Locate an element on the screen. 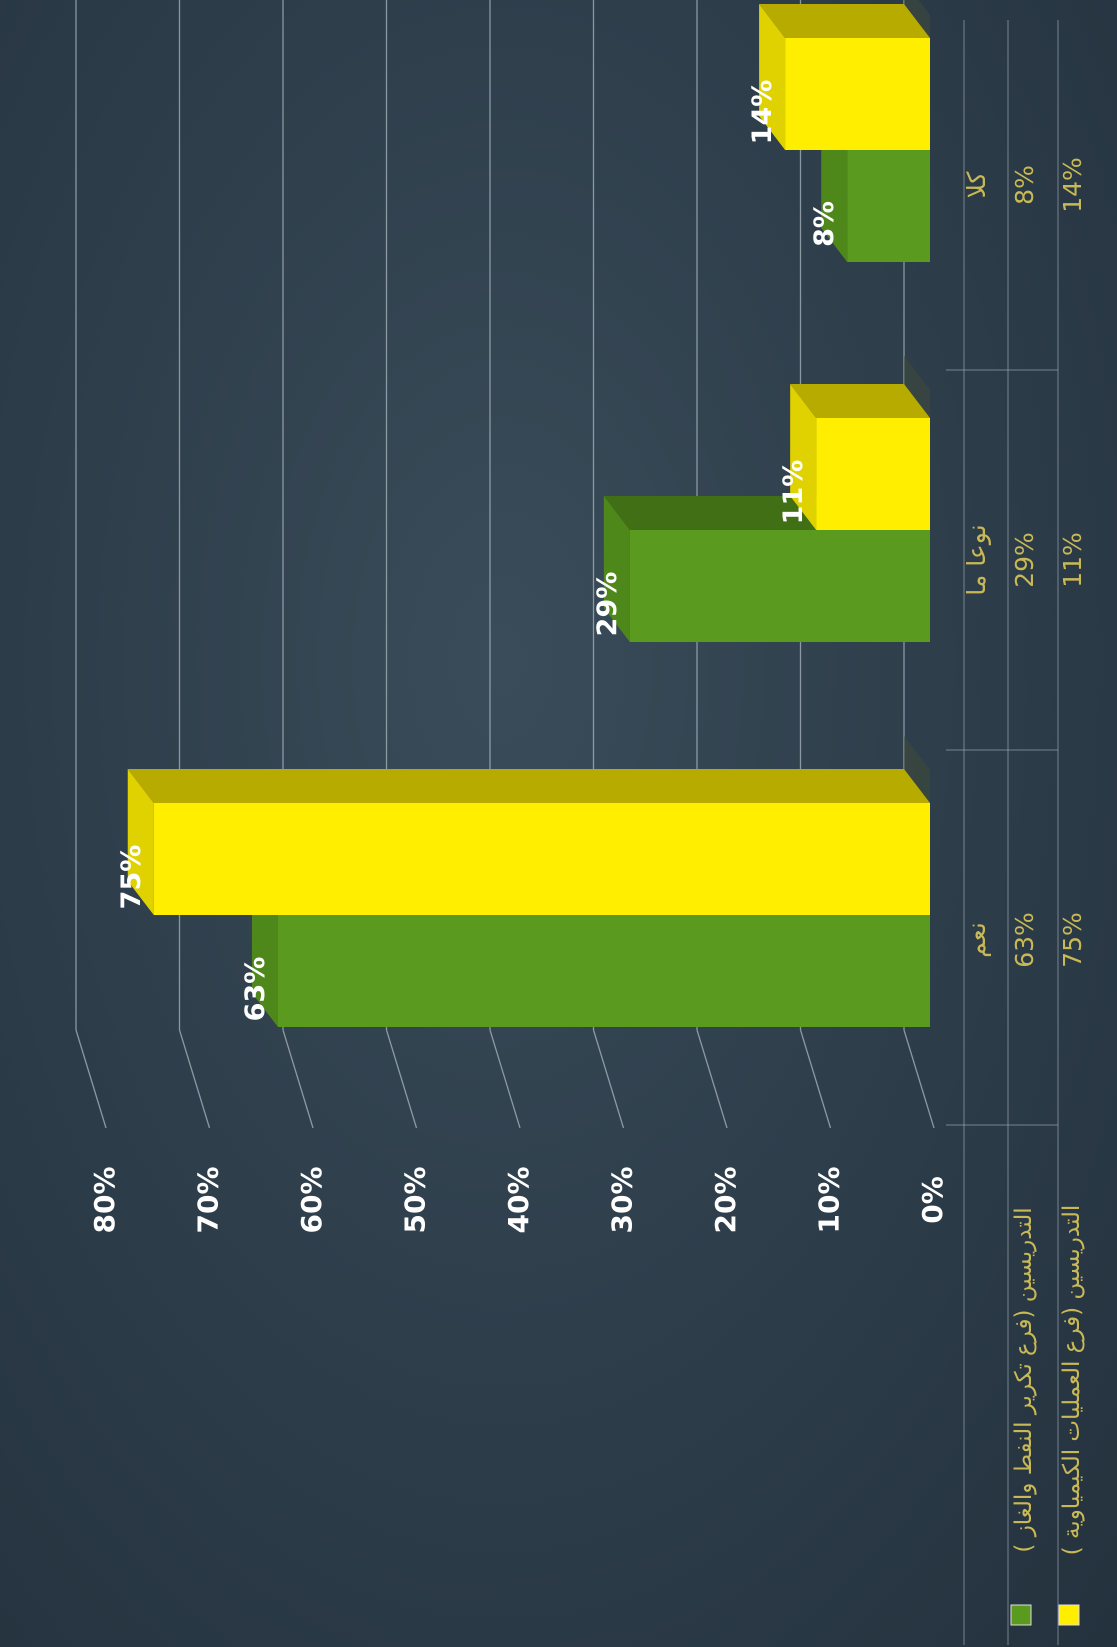 The image size is (1117, 1647). legend-label: التدريسين (فرع العمليات الكيمياوية ) is located at coordinates (1072, 1380).